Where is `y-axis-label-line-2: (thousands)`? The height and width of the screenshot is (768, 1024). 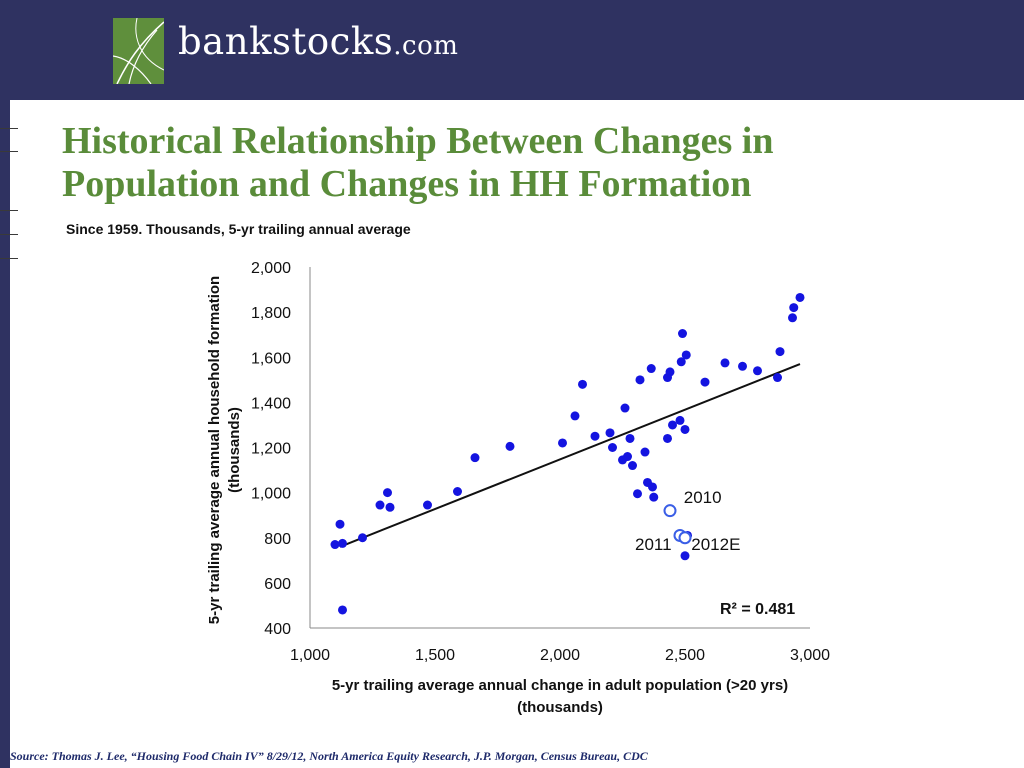 y-axis-label-line-2: (thousands) is located at coordinates (234, 450).